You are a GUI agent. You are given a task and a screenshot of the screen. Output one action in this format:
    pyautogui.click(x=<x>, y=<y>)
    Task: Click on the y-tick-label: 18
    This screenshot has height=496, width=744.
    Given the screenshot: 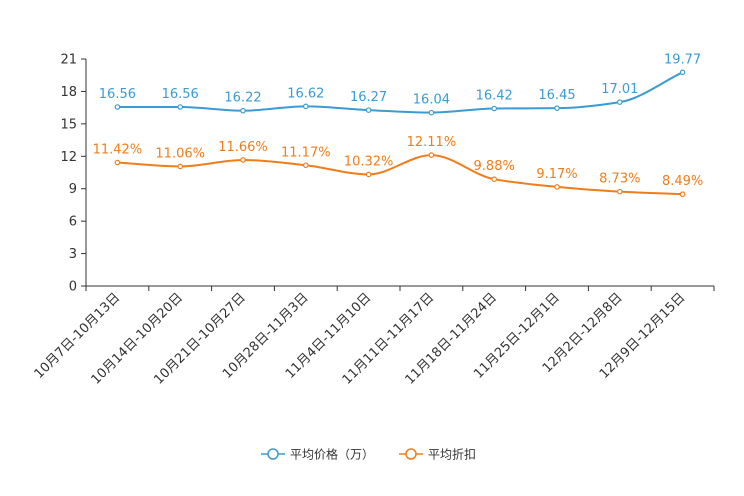 What is the action you would take?
    pyautogui.click(x=68, y=92)
    